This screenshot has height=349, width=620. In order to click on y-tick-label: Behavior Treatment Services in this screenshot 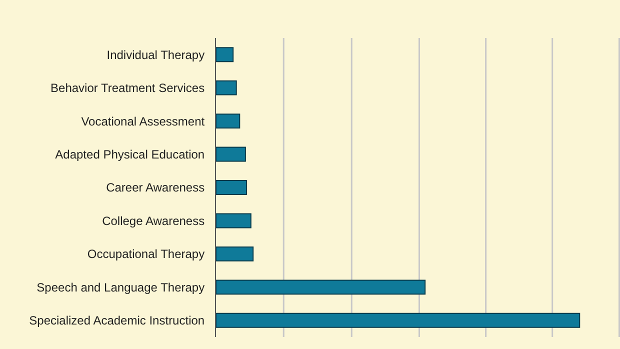, I will do `click(127, 88)`.